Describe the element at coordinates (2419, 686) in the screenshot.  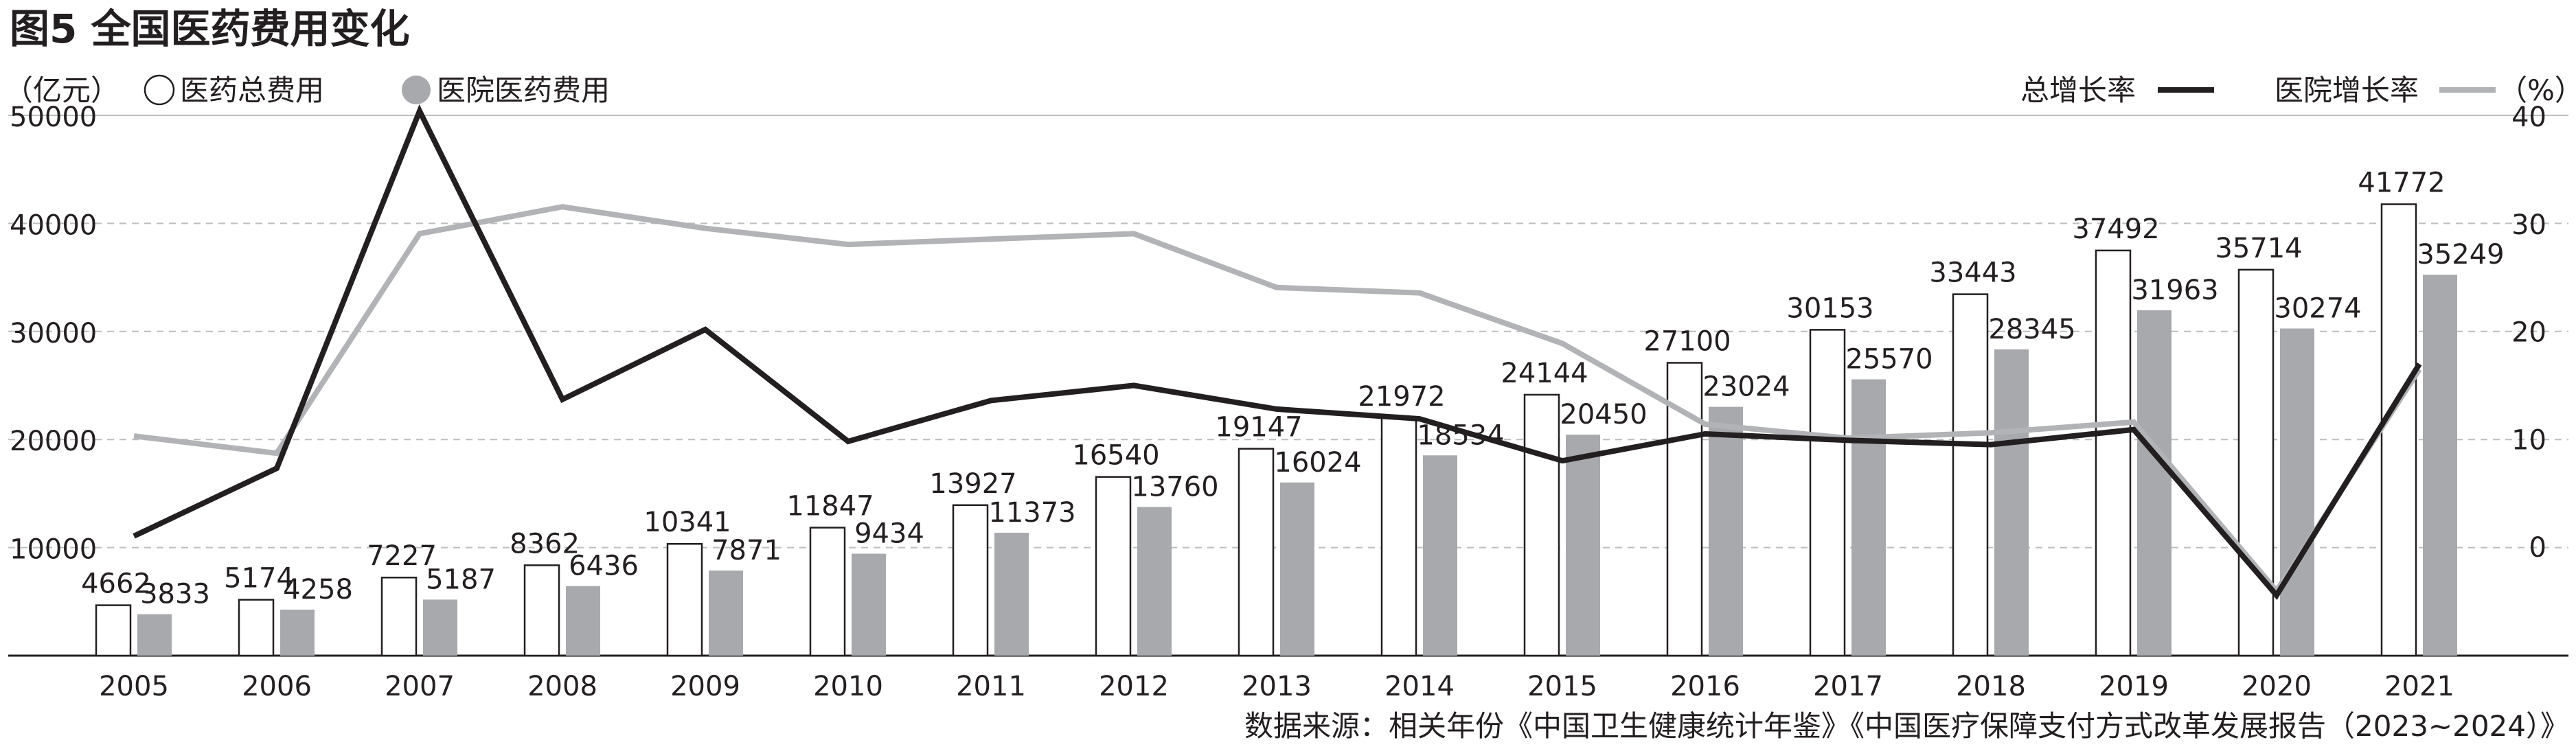
I see `x-tick-label: 2021` at that location.